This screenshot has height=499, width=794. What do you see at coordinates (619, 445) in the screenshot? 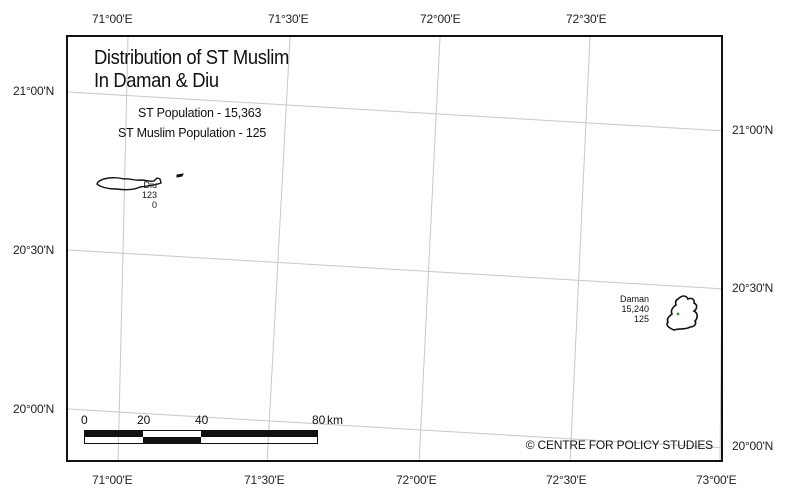
I see `credit-text: © CENTRE FOR POLICY STUDIES` at bounding box center [619, 445].